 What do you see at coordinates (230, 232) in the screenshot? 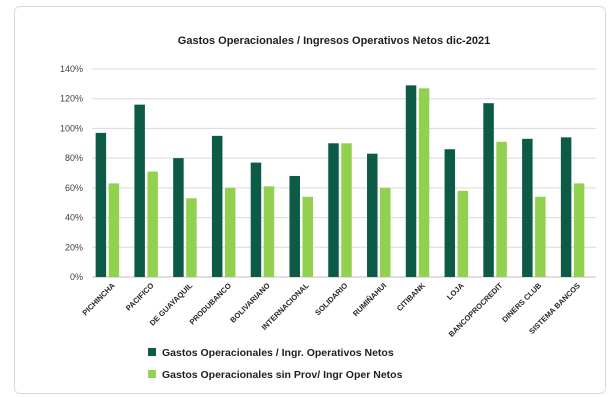
I see `bar-2-produbanco` at bounding box center [230, 232].